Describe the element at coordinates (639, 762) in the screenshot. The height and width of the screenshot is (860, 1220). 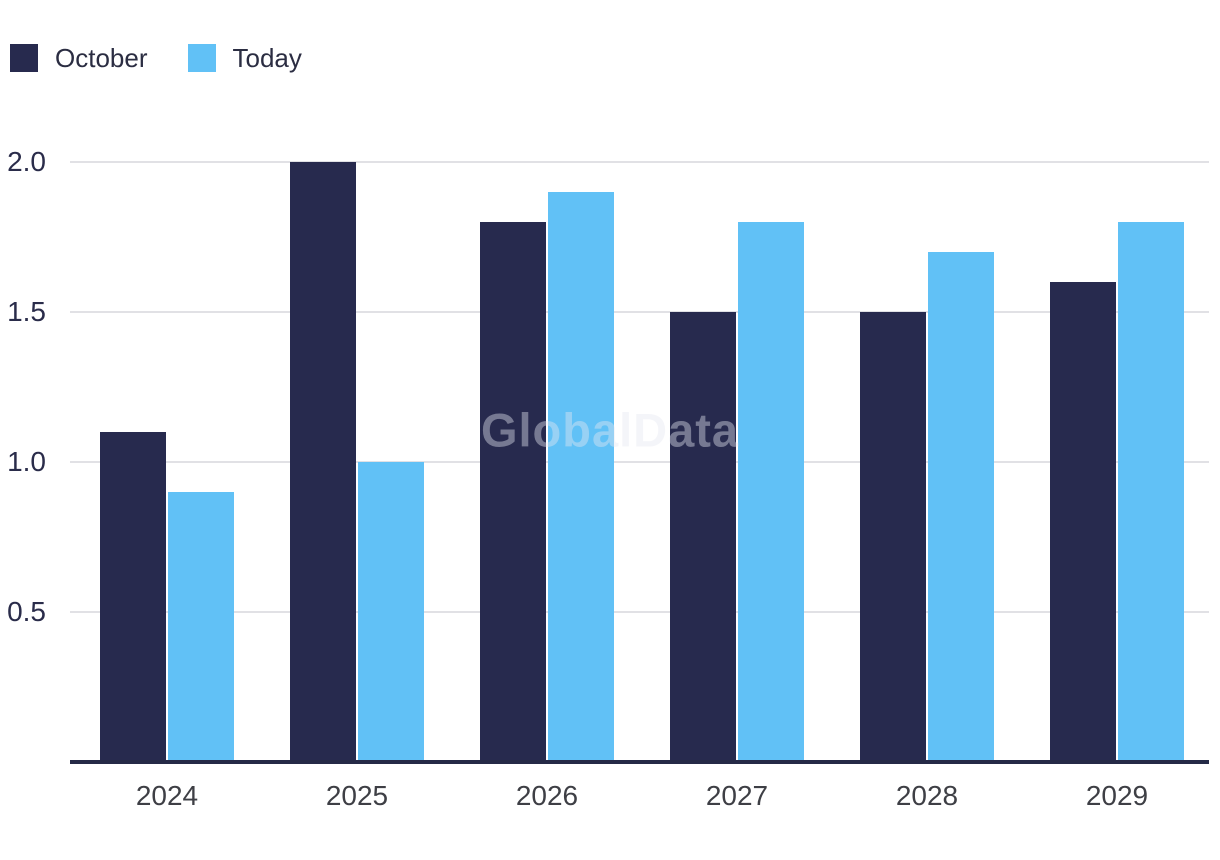
I see `x-axis-line` at that location.